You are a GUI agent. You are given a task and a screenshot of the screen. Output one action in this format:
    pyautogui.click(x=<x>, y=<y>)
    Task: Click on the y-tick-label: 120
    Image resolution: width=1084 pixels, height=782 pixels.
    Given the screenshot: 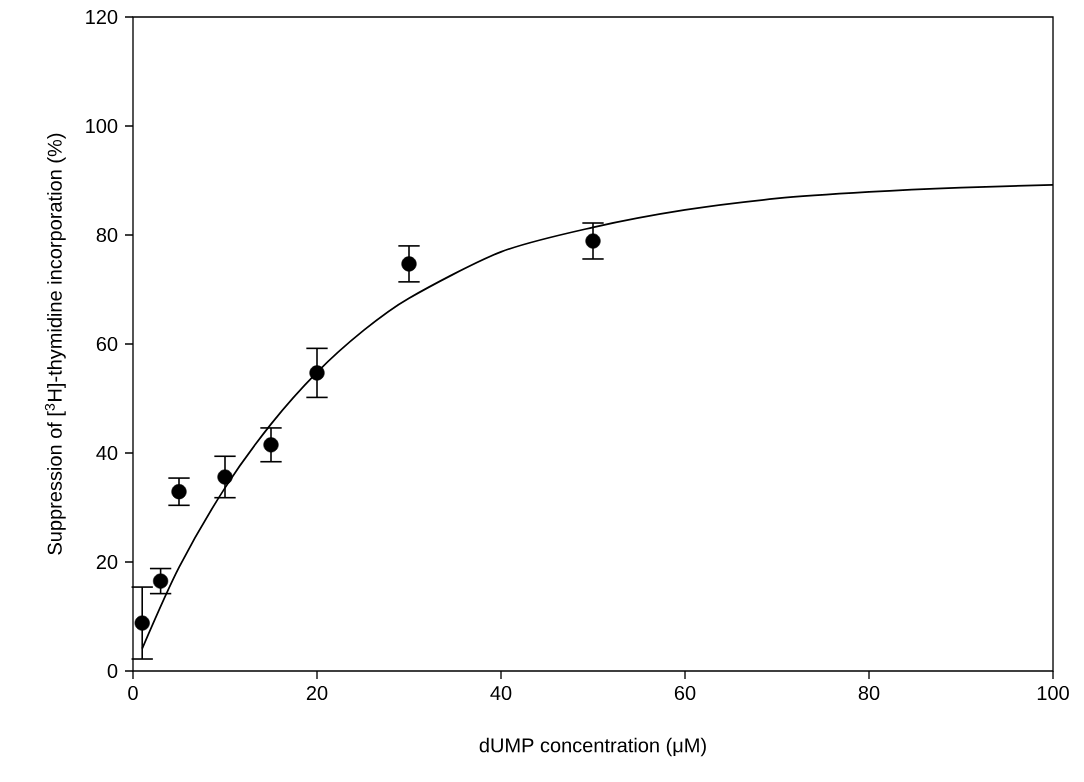 What is the action you would take?
    pyautogui.click(x=102, y=17)
    